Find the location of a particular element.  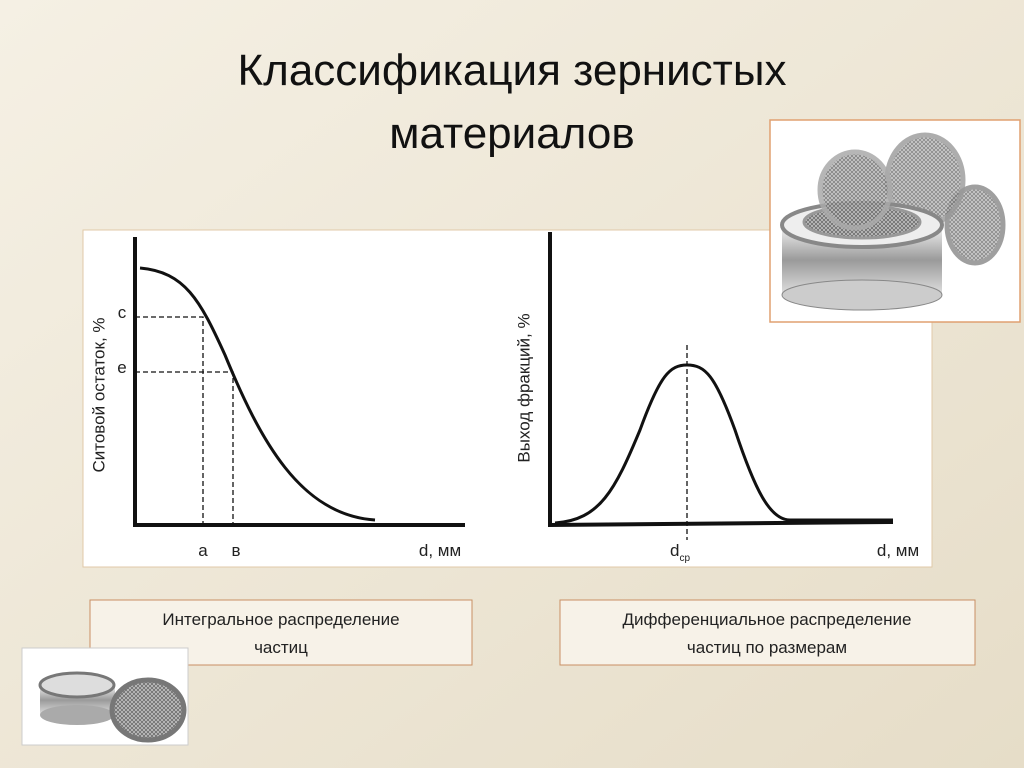

caption: частиц is located at coordinates (281, 647).